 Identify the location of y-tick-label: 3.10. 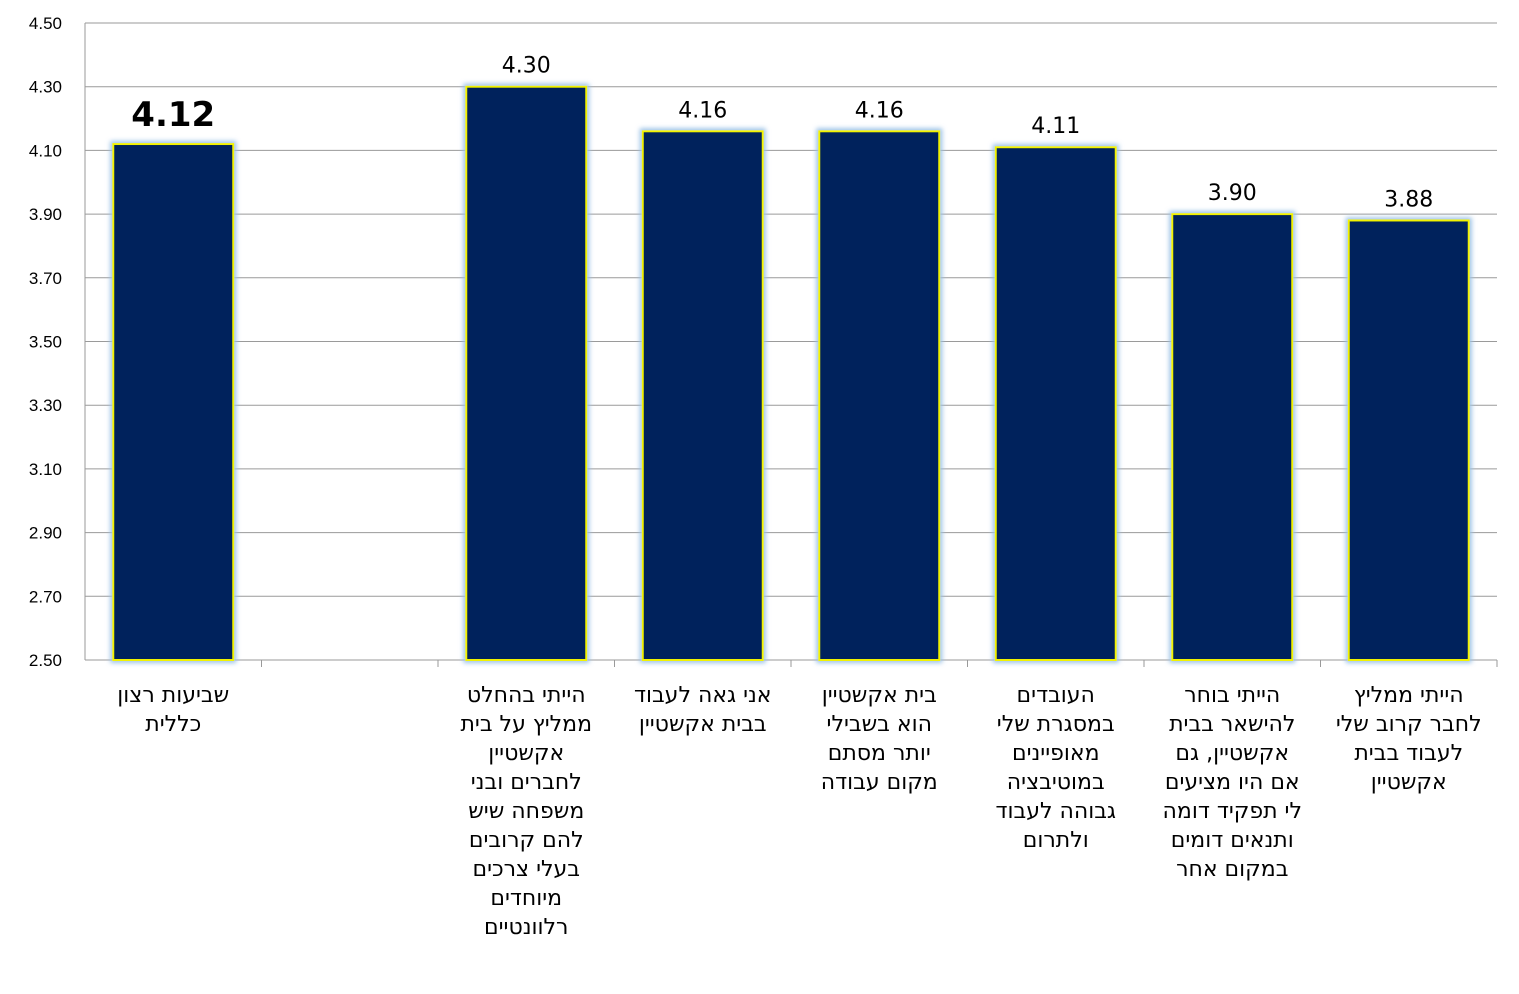
(45, 469).